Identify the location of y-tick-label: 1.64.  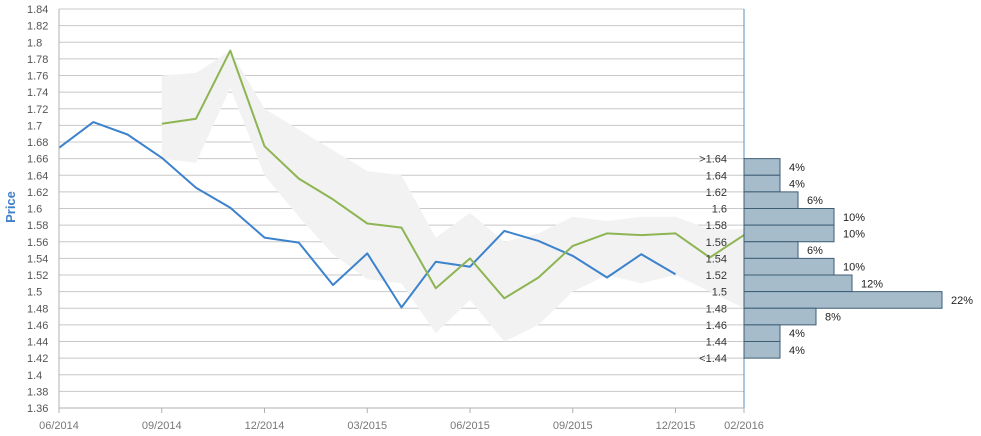
(37, 176).